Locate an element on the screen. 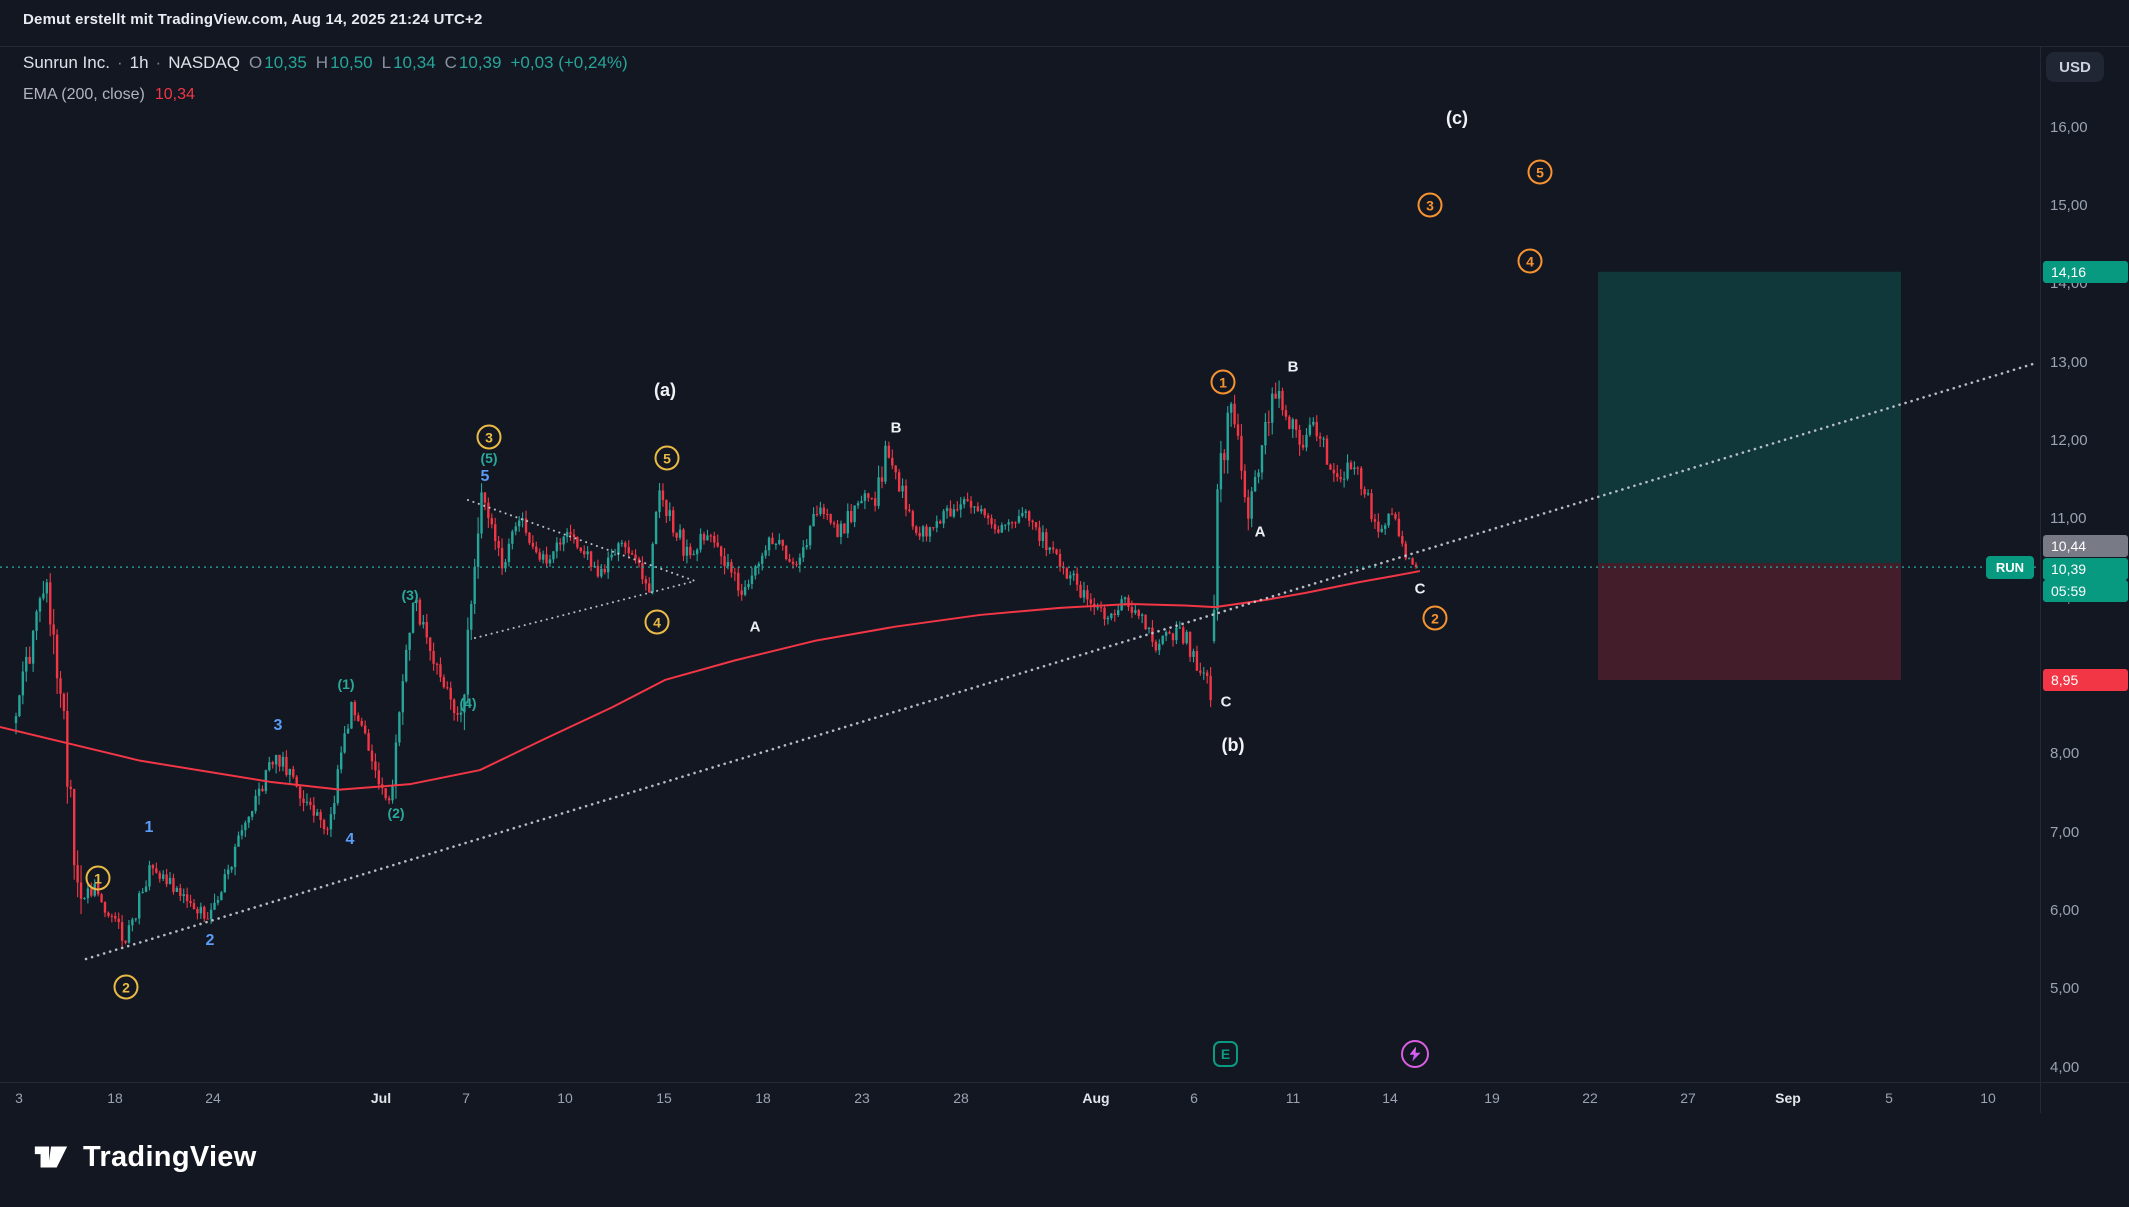  indicator-legend: EMA (200, close) 10,34 is located at coordinates (109, 95).